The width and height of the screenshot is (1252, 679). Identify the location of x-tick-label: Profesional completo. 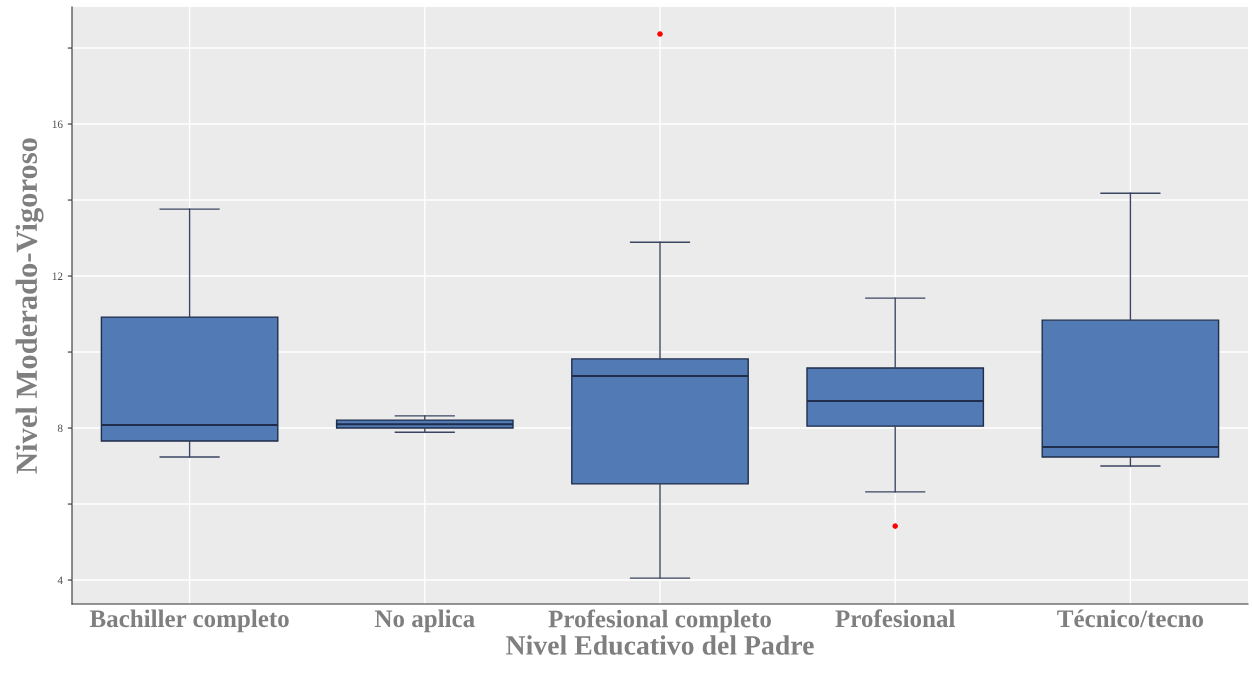
(659, 621).